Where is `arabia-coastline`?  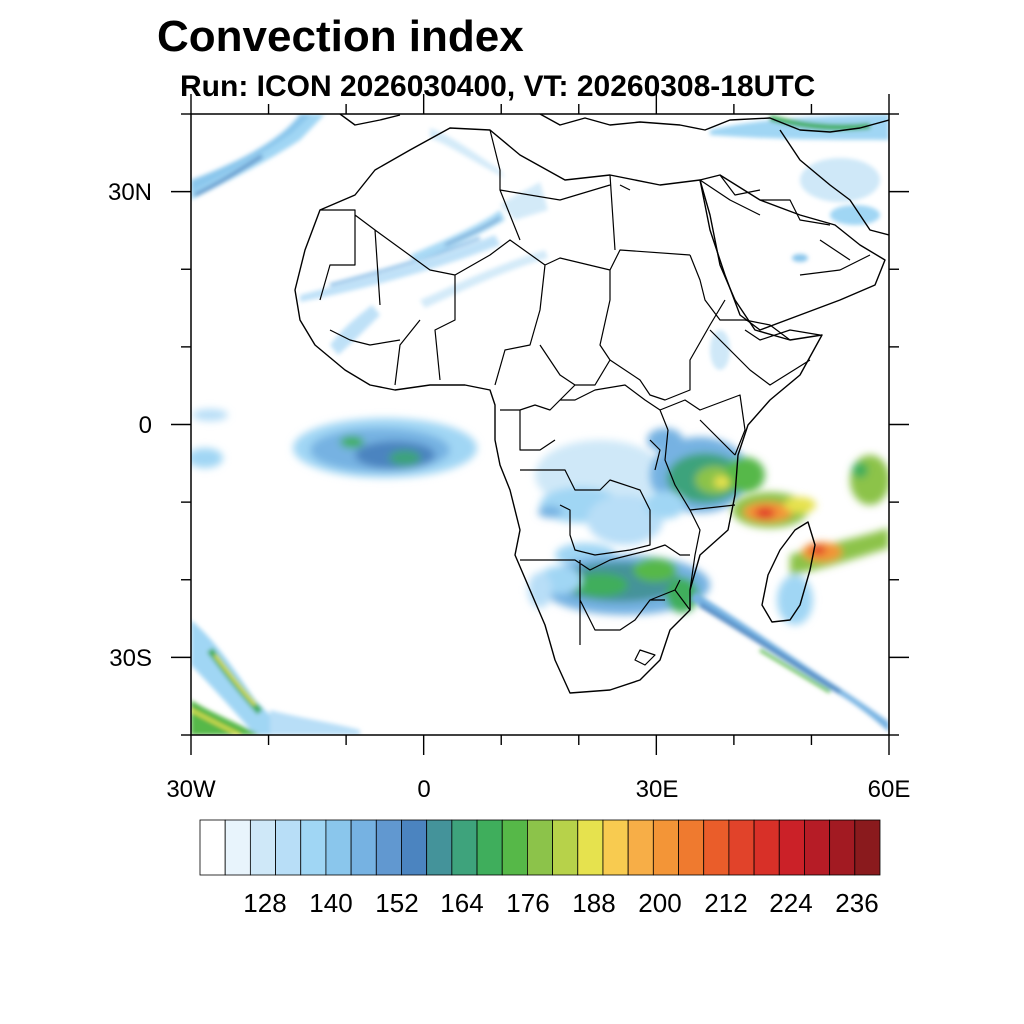 arabia-coastline is located at coordinates (792, 252).